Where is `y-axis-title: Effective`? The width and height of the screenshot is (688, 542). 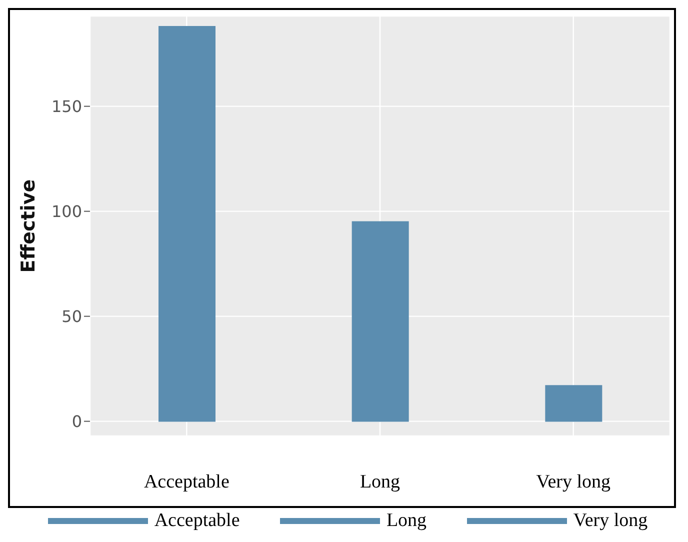 y-axis-title: Effective is located at coordinates (29, 226).